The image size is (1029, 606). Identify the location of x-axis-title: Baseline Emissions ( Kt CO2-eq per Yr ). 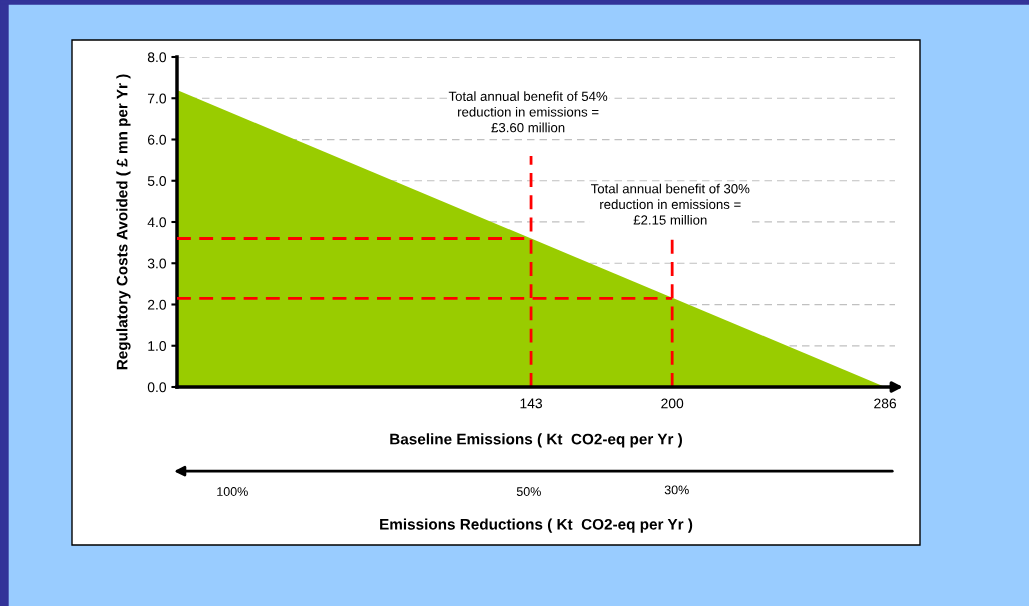
(536, 440).